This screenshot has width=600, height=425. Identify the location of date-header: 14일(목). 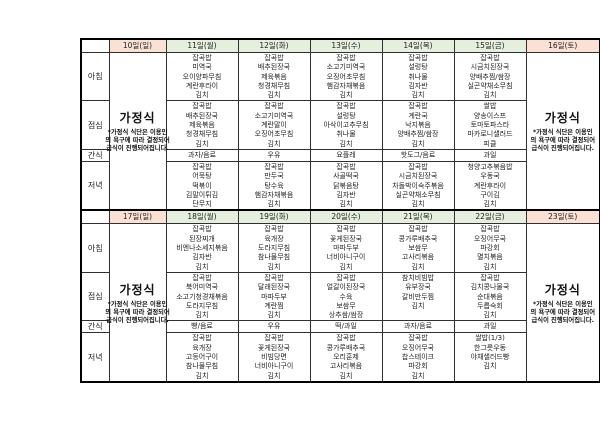
(418, 45).